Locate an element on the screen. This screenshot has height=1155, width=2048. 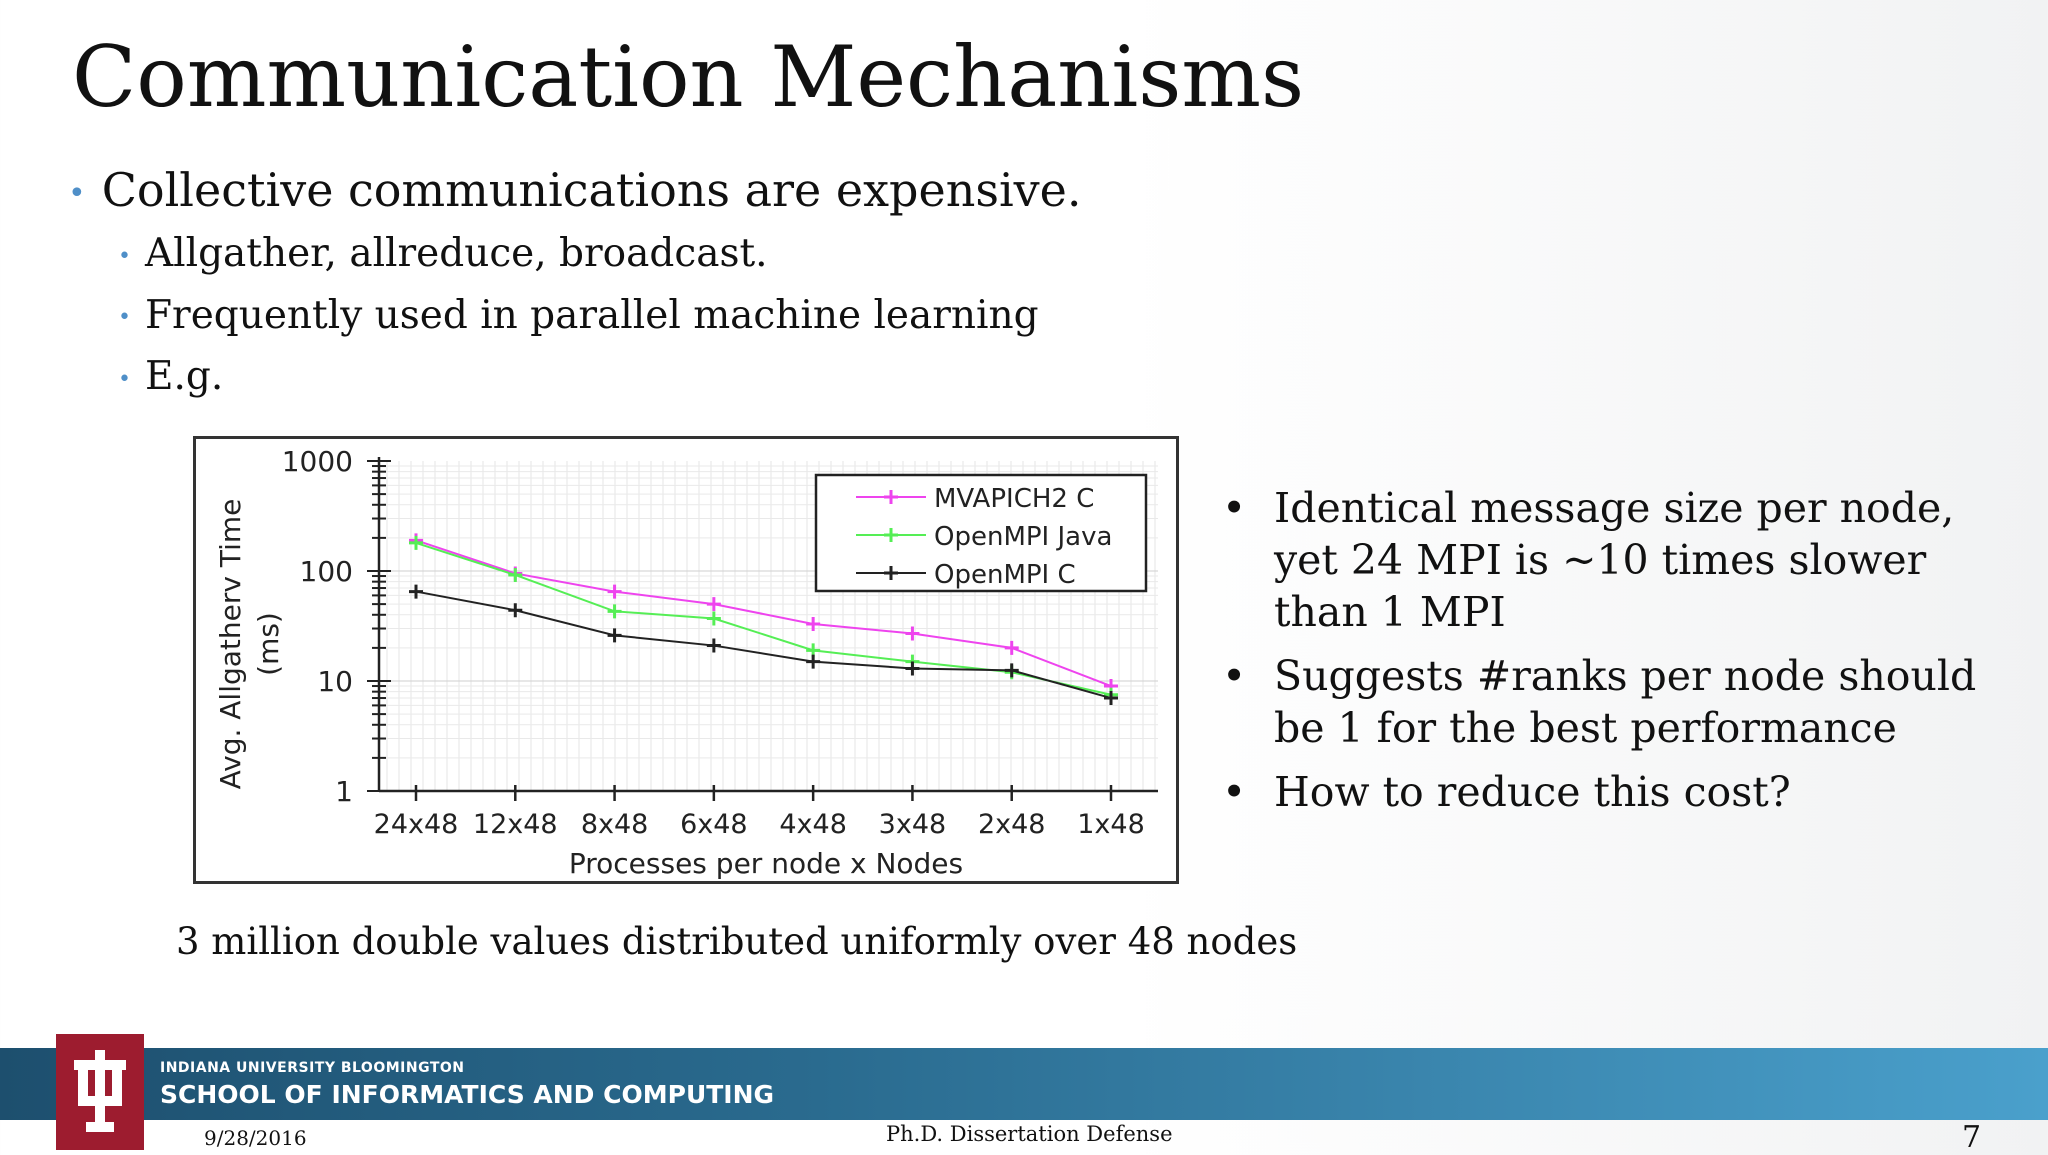
legend-label: MVAPICH2 C is located at coordinates (1014, 499).